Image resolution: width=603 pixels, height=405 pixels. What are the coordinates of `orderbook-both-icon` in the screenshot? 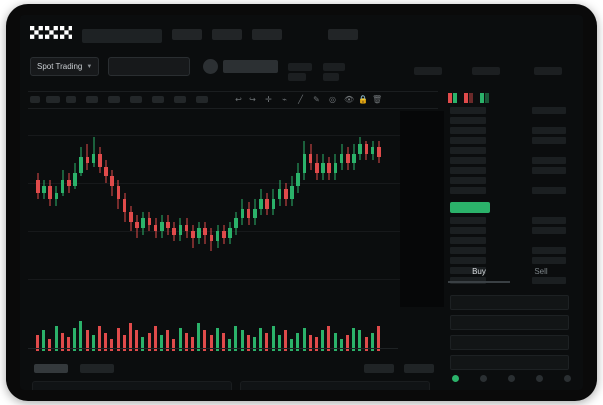 It's located at (453, 98).